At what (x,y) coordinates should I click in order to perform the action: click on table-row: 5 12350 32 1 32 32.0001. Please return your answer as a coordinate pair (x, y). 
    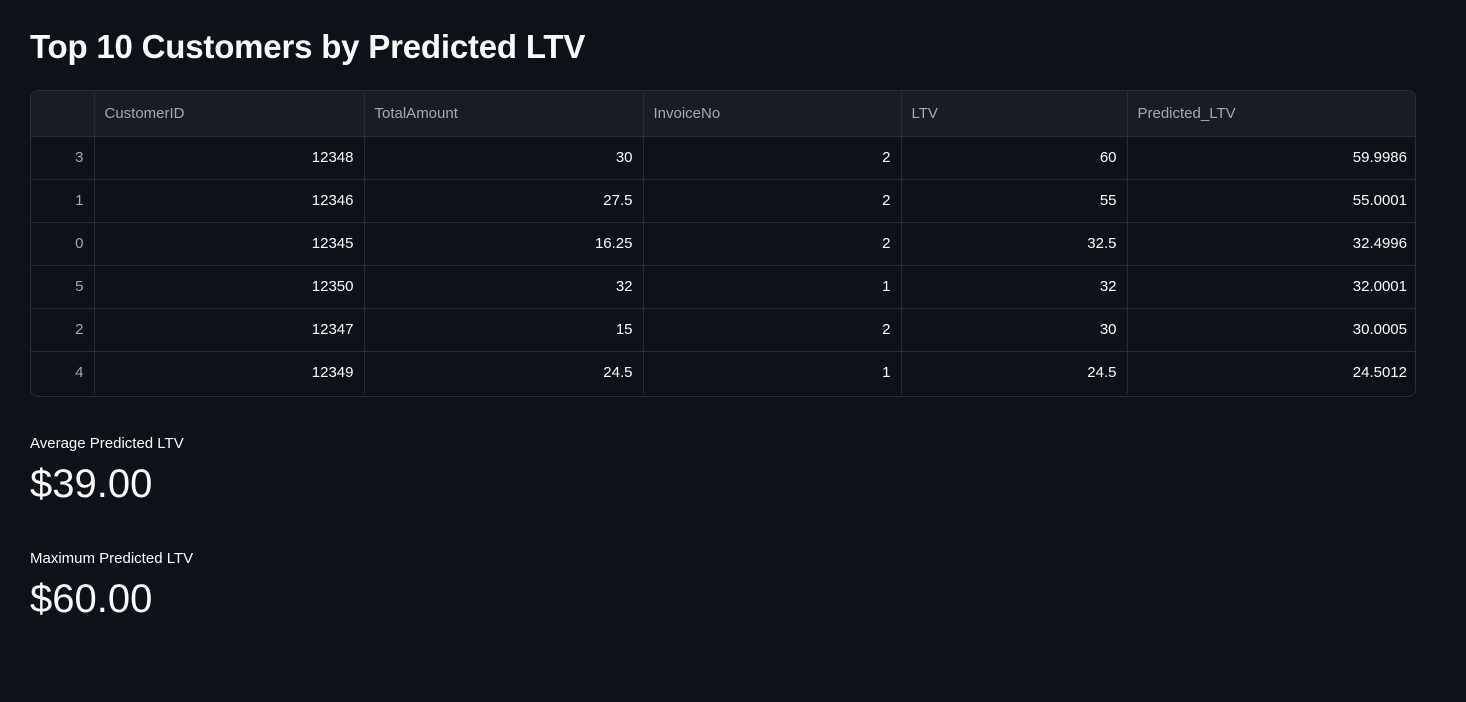
    Looking at the image, I should click on (723, 287).